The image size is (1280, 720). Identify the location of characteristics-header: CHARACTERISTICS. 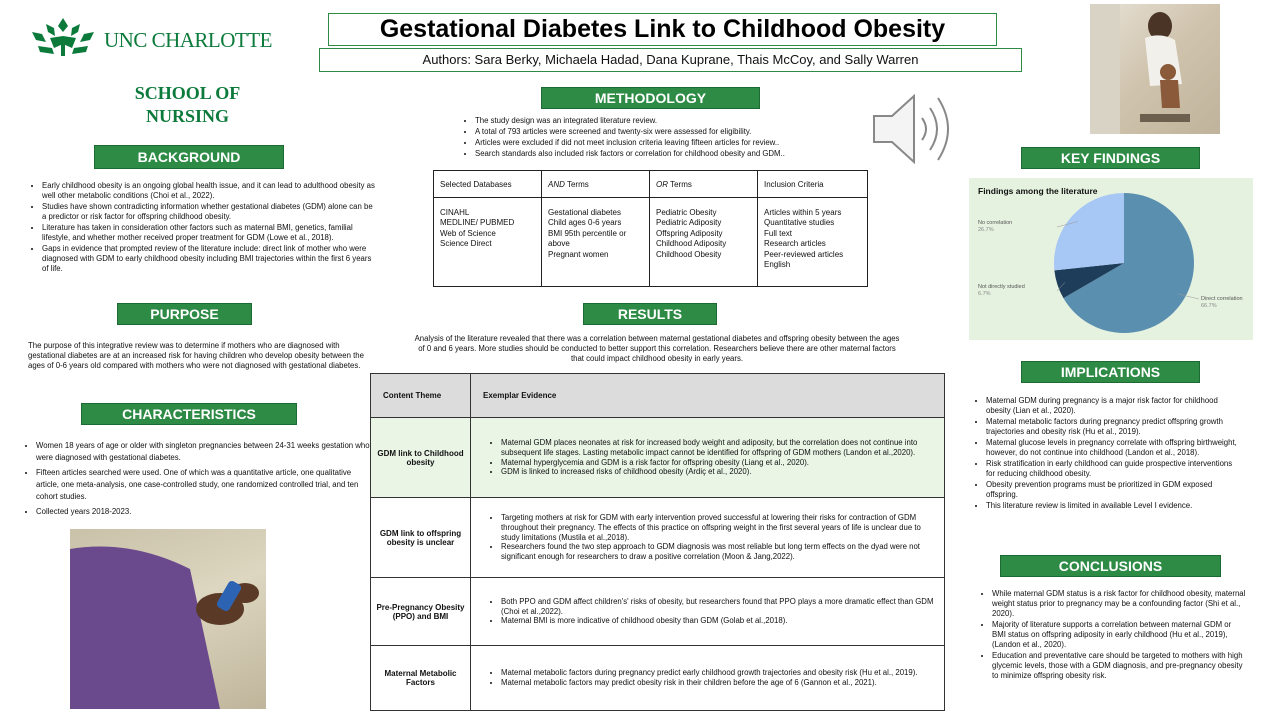
(189, 414).